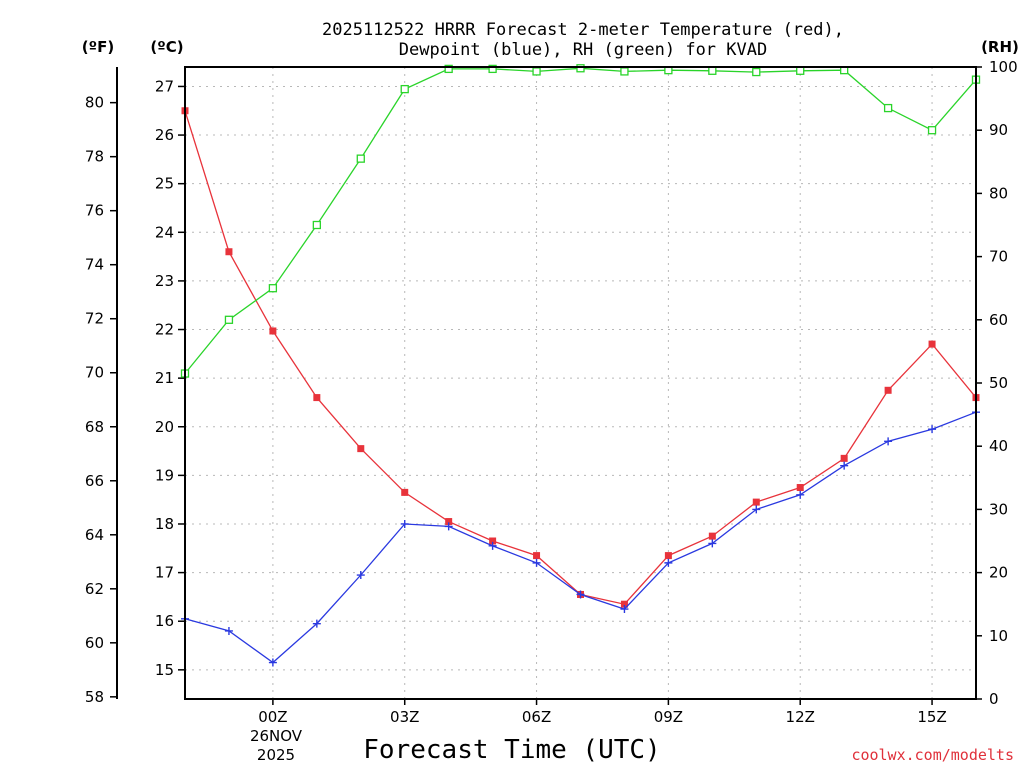  Describe the element at coordinates (94, 535) in the screenshot. I see `fahrenheit-tick-label: 64` at that location.